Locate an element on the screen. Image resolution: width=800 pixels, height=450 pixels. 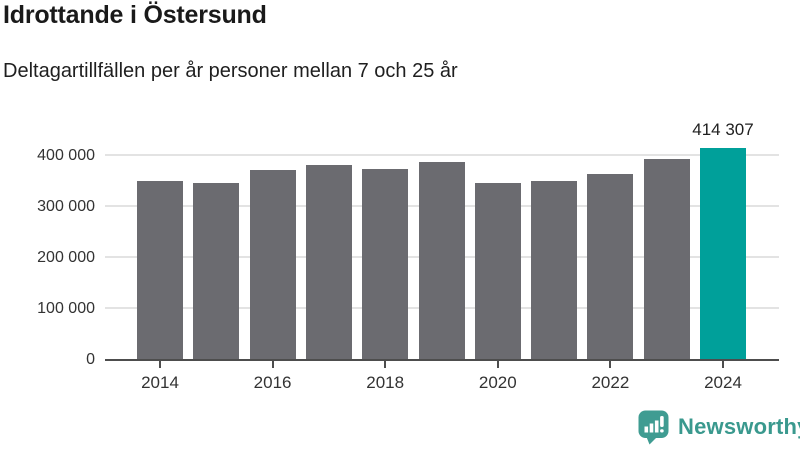
y-axis-labels: 0 100 000 200 000 300 000 400 000 is located at coordinates (47, 259).